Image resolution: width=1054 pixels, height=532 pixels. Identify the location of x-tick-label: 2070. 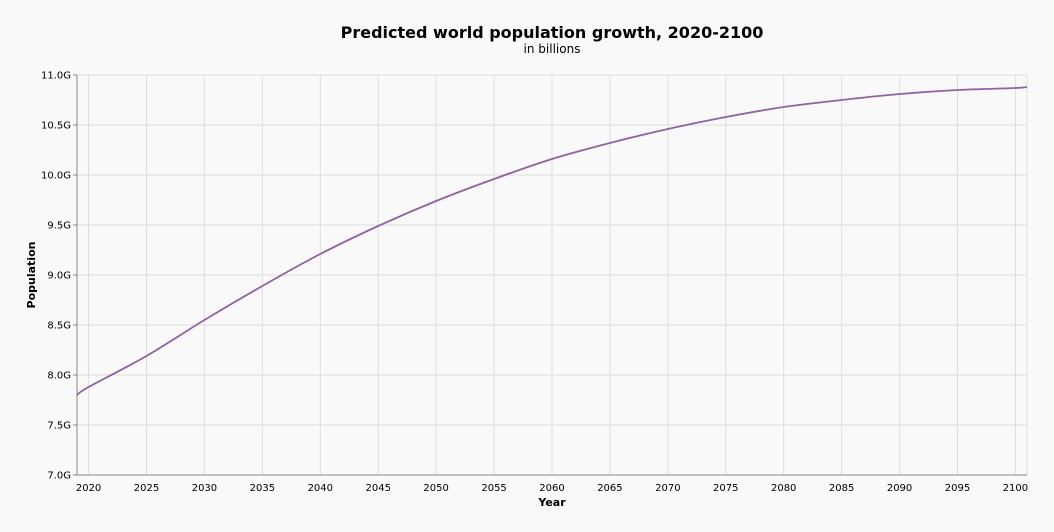
(667, 488).